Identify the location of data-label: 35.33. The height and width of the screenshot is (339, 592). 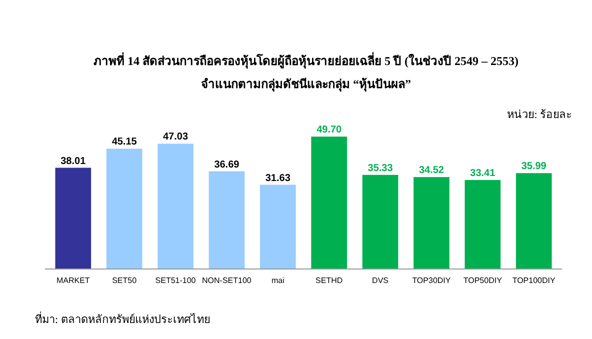
(381, 168).